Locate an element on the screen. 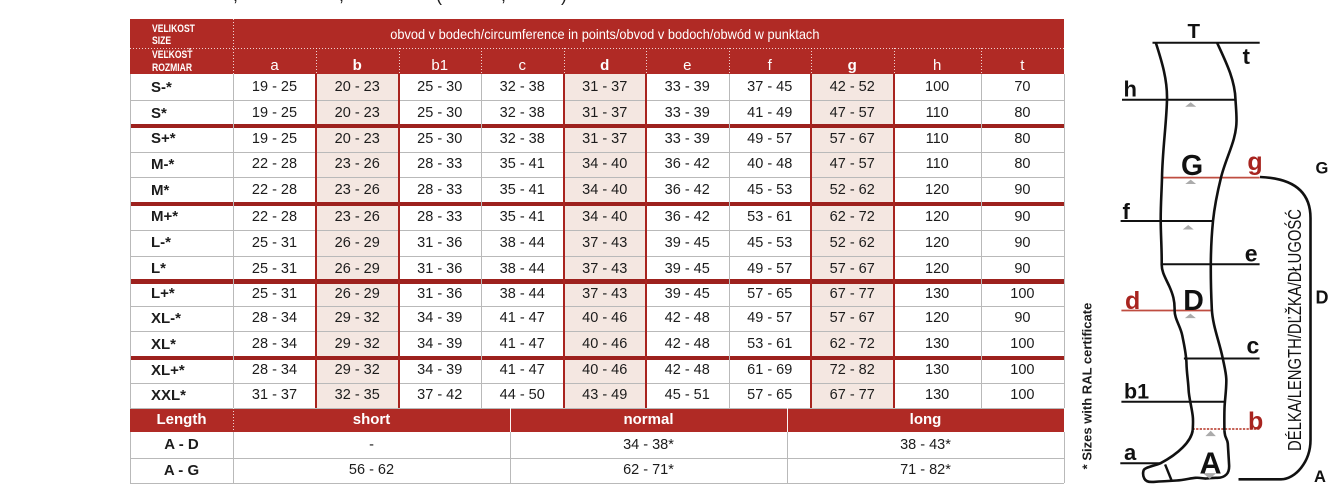  svg-text: e is located at coordinates (1251, 253).